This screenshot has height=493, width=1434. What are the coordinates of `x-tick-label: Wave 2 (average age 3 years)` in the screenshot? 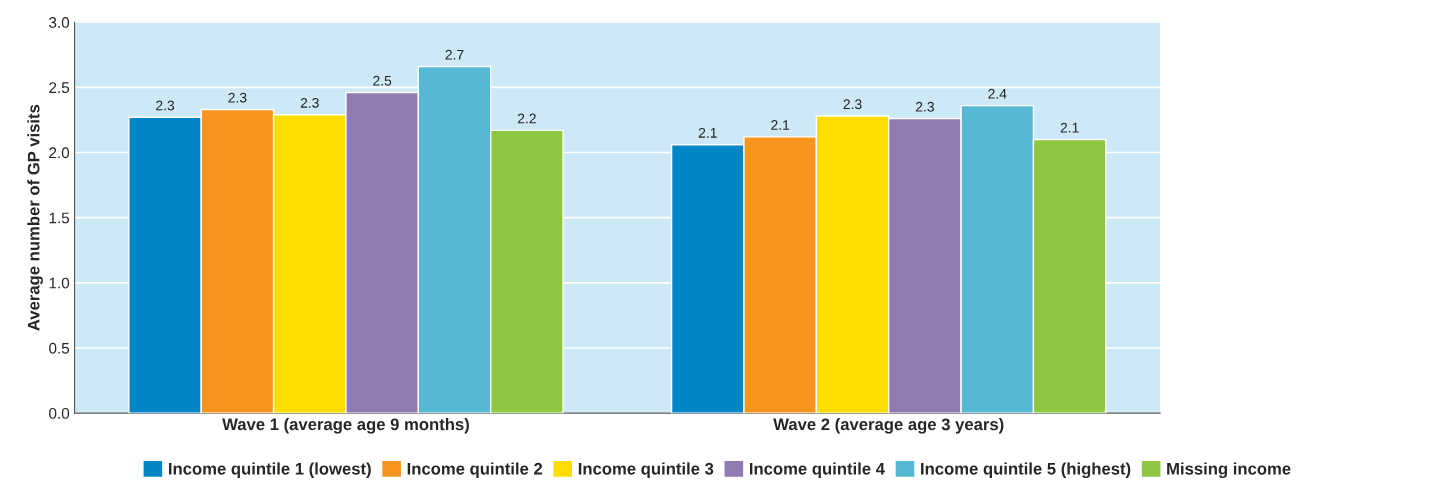 It's located at (888, 426).